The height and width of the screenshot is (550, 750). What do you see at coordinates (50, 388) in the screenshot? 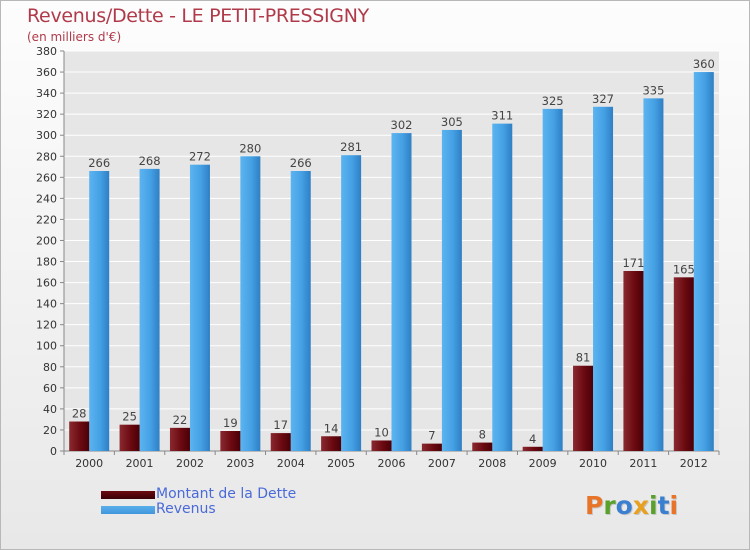
I see `y-tick-label: 60` at bounding box center [50, 388].